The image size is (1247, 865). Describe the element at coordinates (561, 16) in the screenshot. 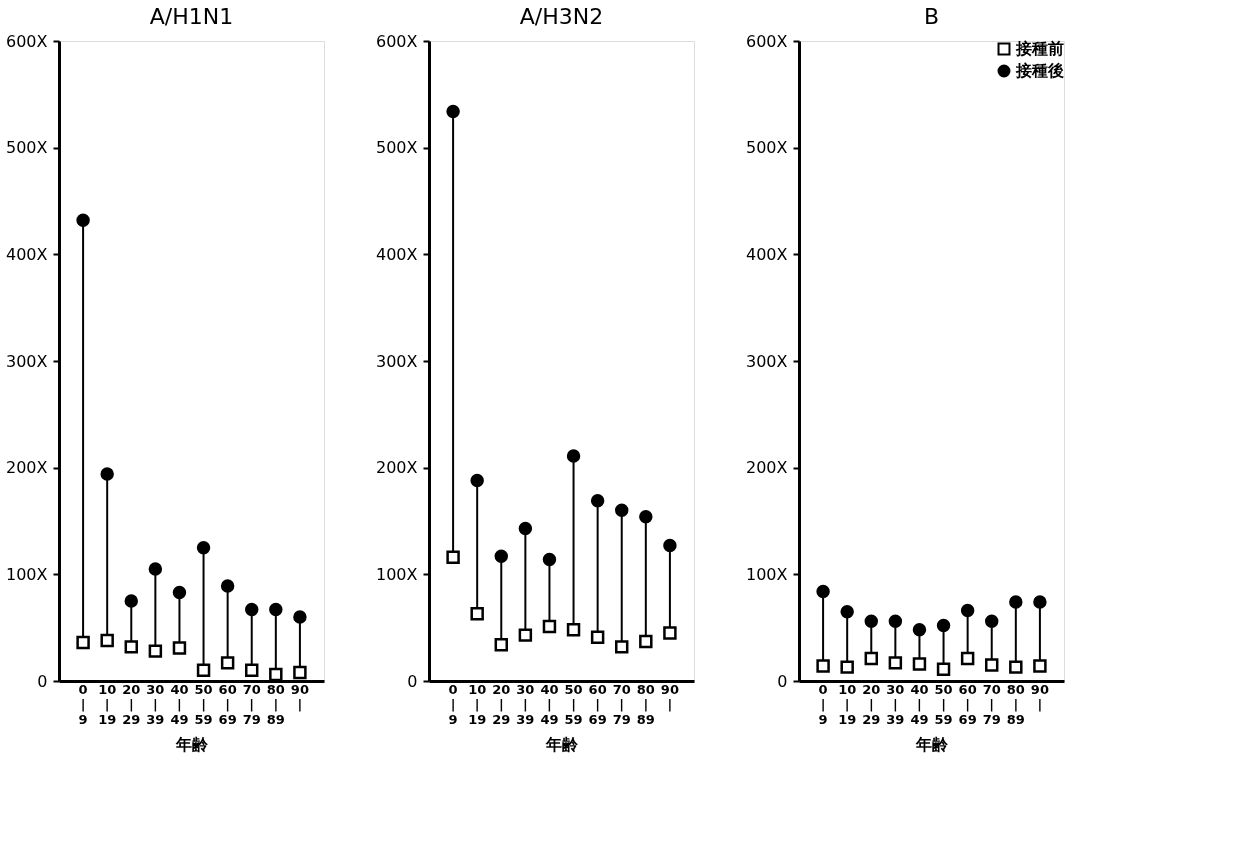

I see `chart-title: A/H3N2` at that location.